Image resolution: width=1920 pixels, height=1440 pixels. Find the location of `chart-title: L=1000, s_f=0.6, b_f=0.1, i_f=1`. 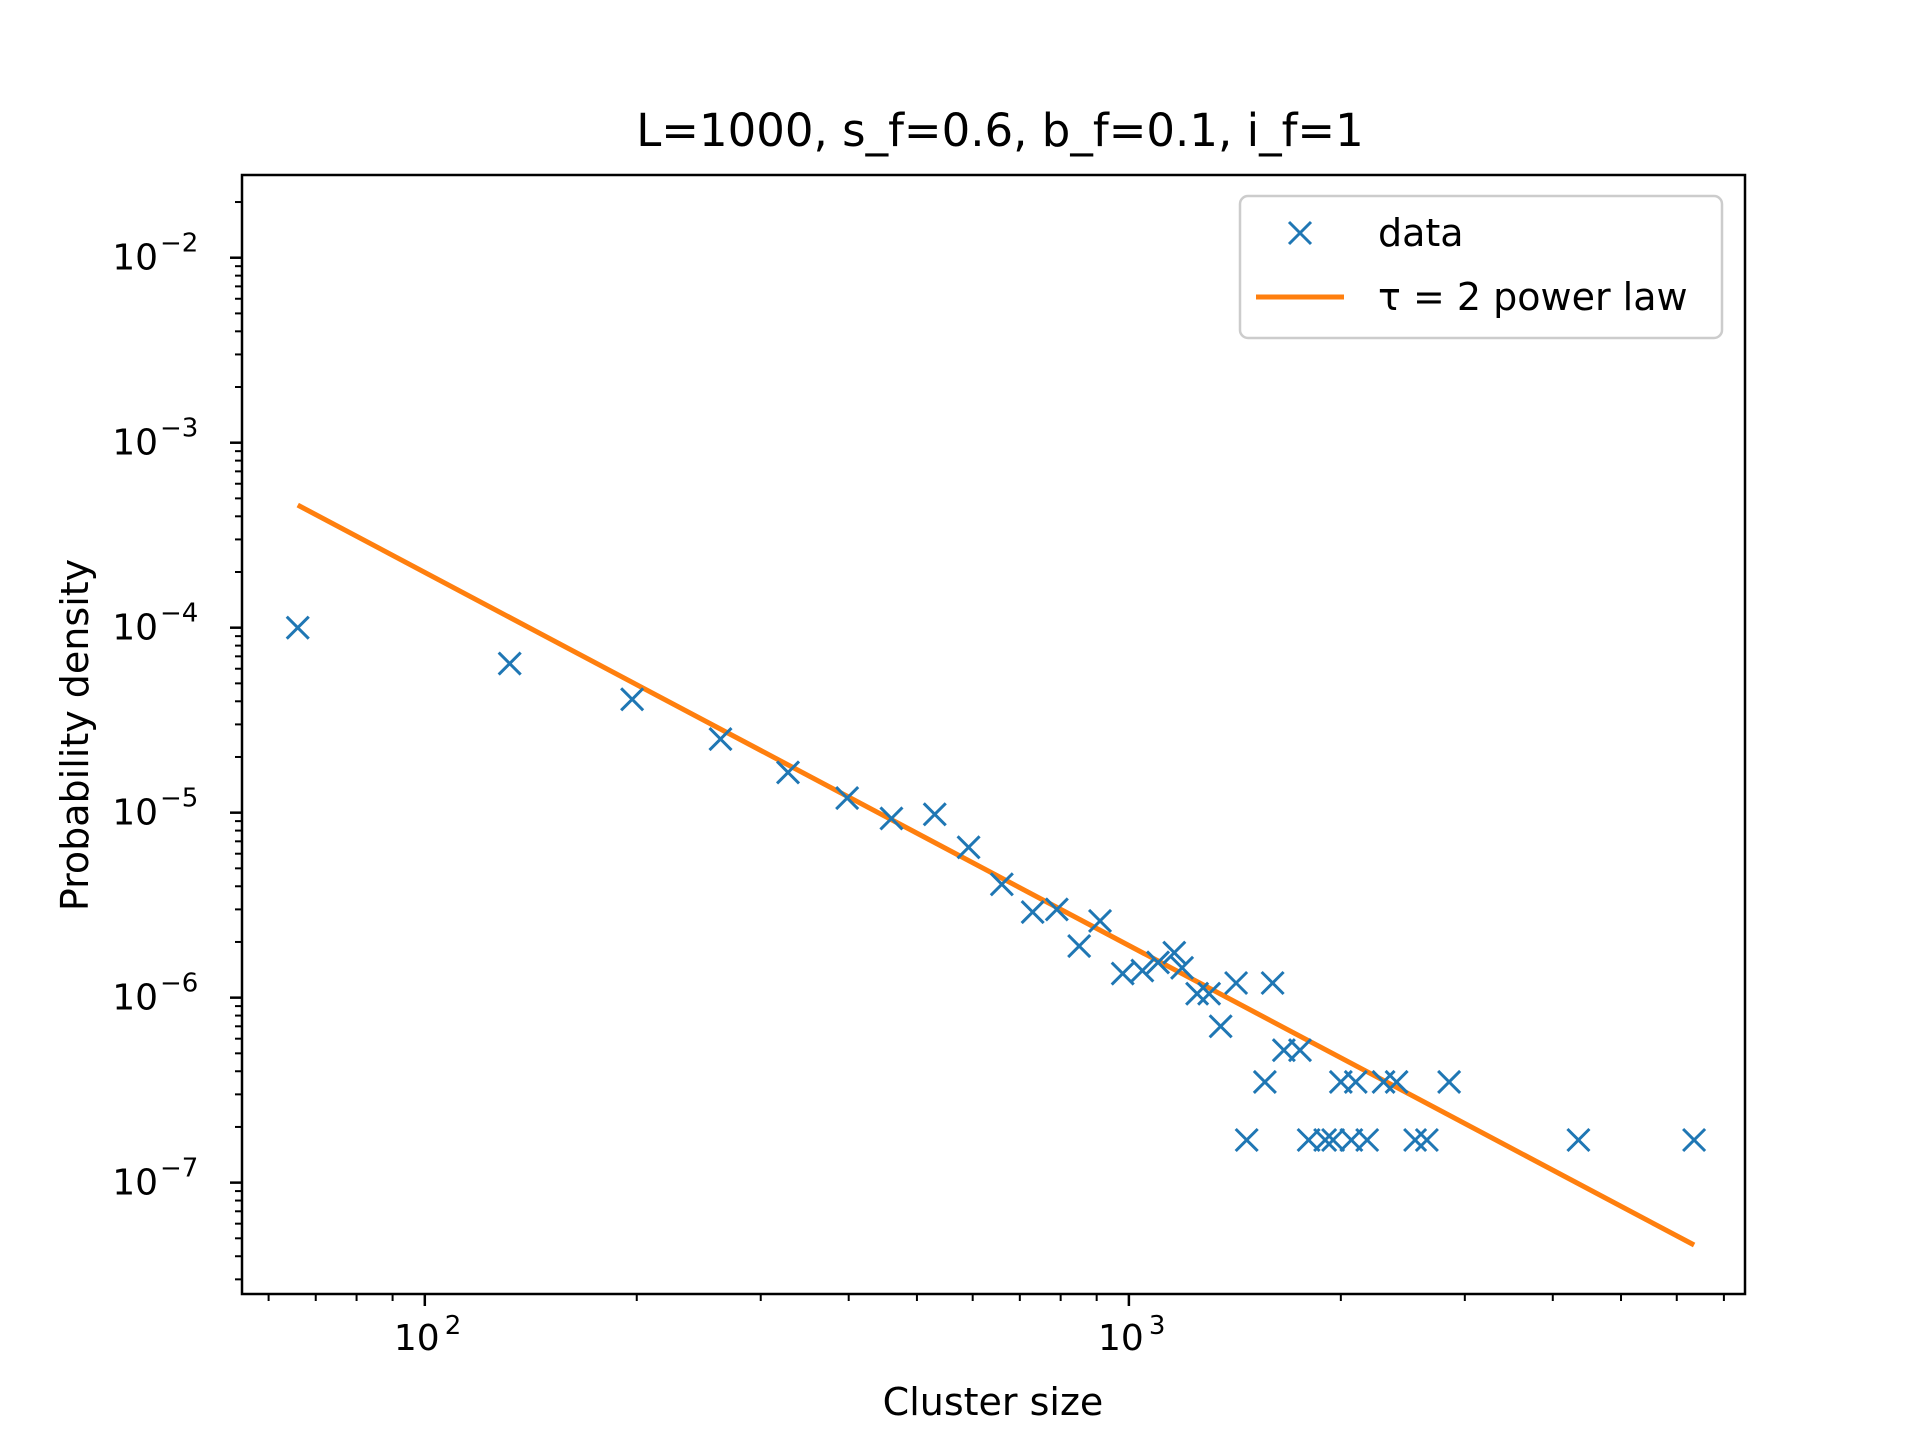

chart-title: L=1000, s_f=0.6, b_f=0.1, i_f=1 is located at coordinates (1000, 130).